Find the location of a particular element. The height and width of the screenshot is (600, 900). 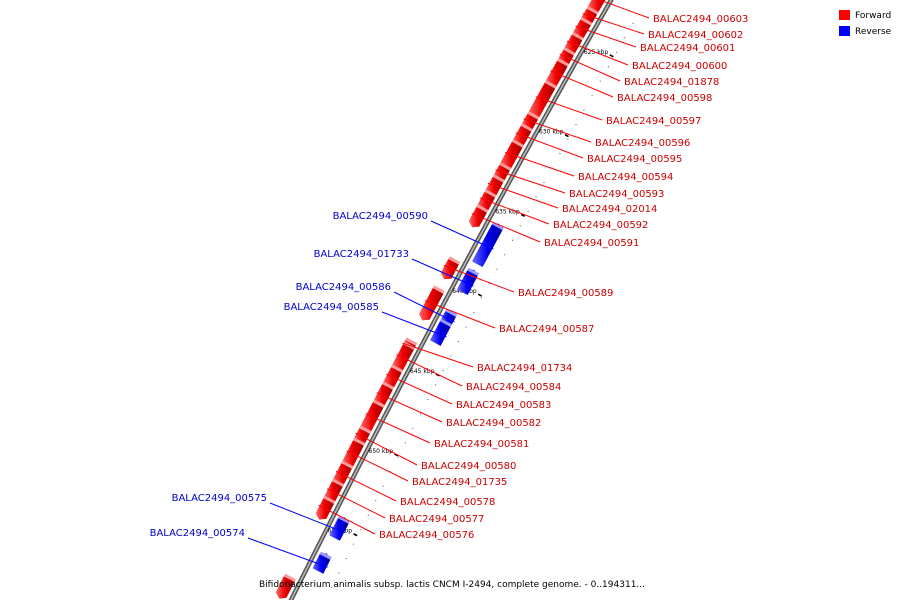

forward-gene-label: BALAC2494_00600 is located at coordinates (679, 66).